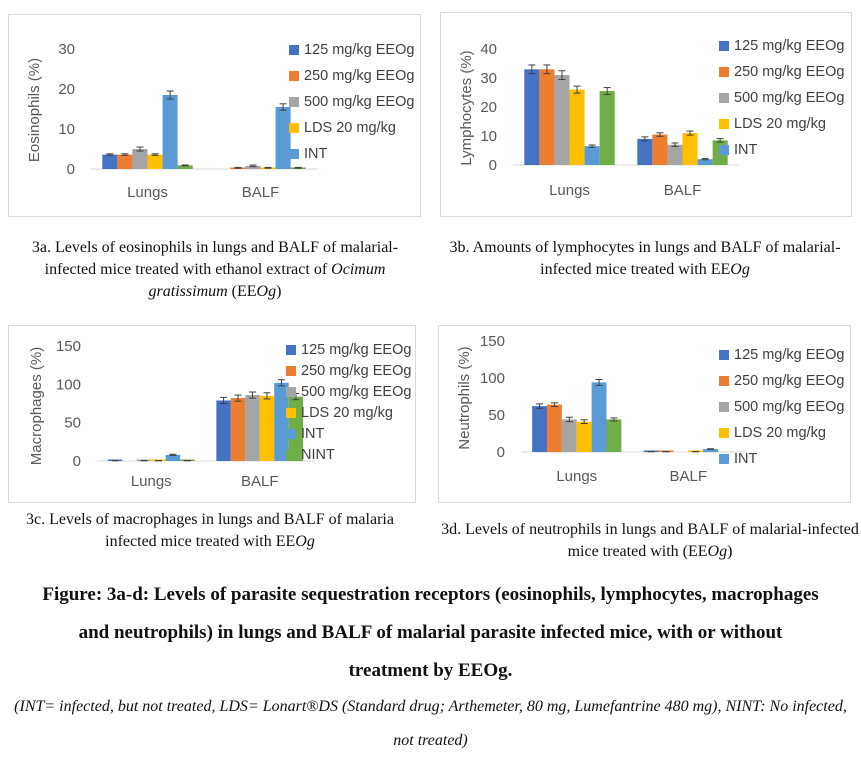  Describe the element at coordinates (740, 269) in the screenshot. I see `caption-3b-abbr-italic: Og` at that location.